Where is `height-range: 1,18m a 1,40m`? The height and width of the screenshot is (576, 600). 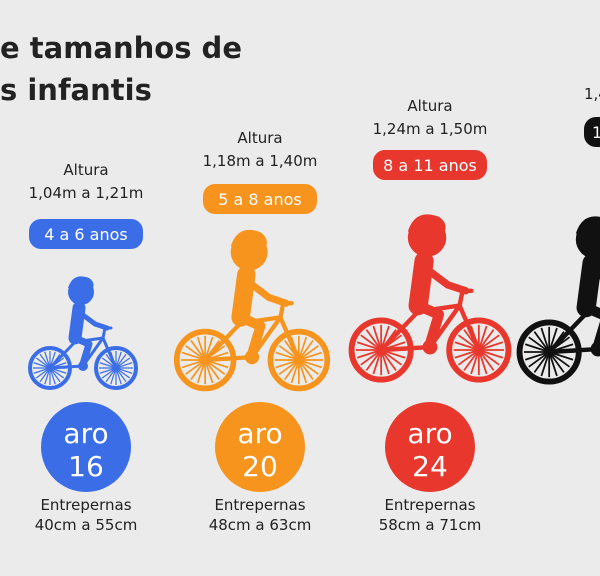
height-range: 1,18m a 1,40m is located at coordinates (260, 161).